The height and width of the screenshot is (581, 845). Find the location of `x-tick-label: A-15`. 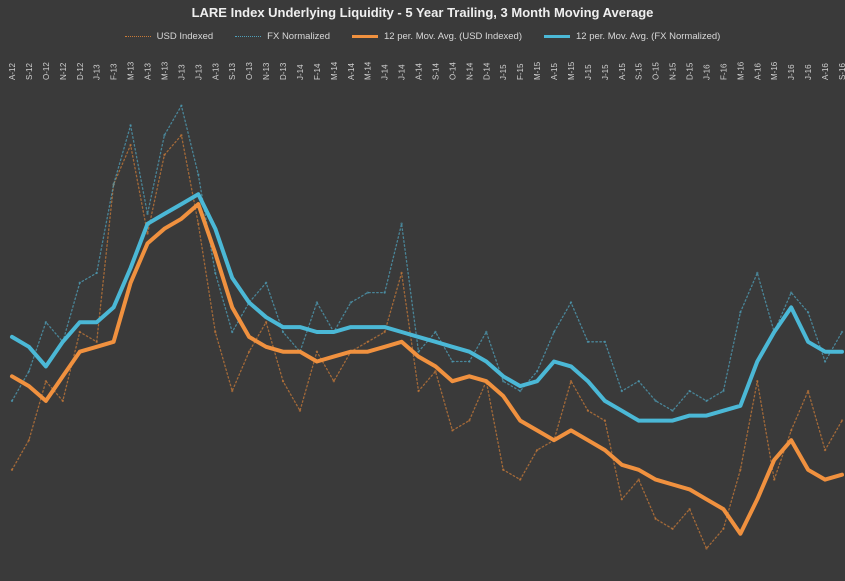

x-tick-label: A-15 is located at coordinates (622, 71).